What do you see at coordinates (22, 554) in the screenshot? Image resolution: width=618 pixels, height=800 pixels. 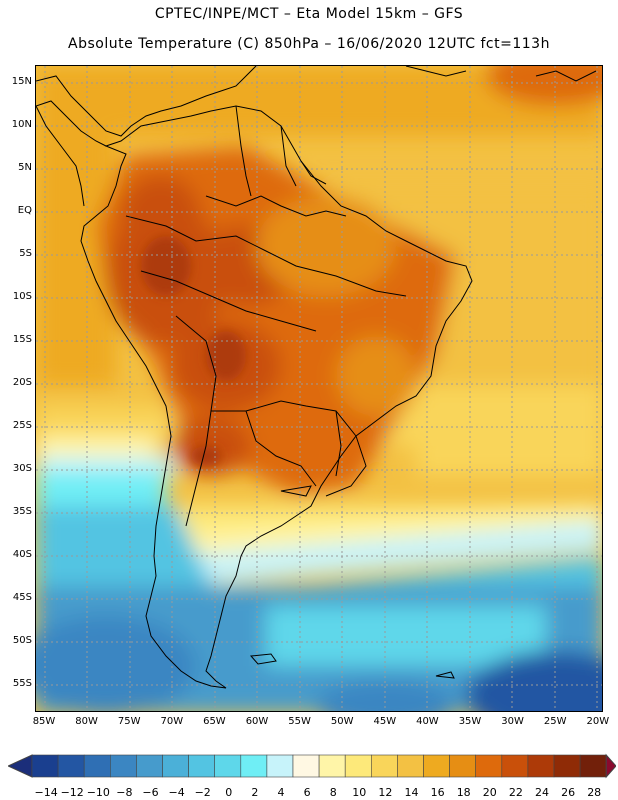 I see `lat-label: 40S` at bounding box center [22, 554].